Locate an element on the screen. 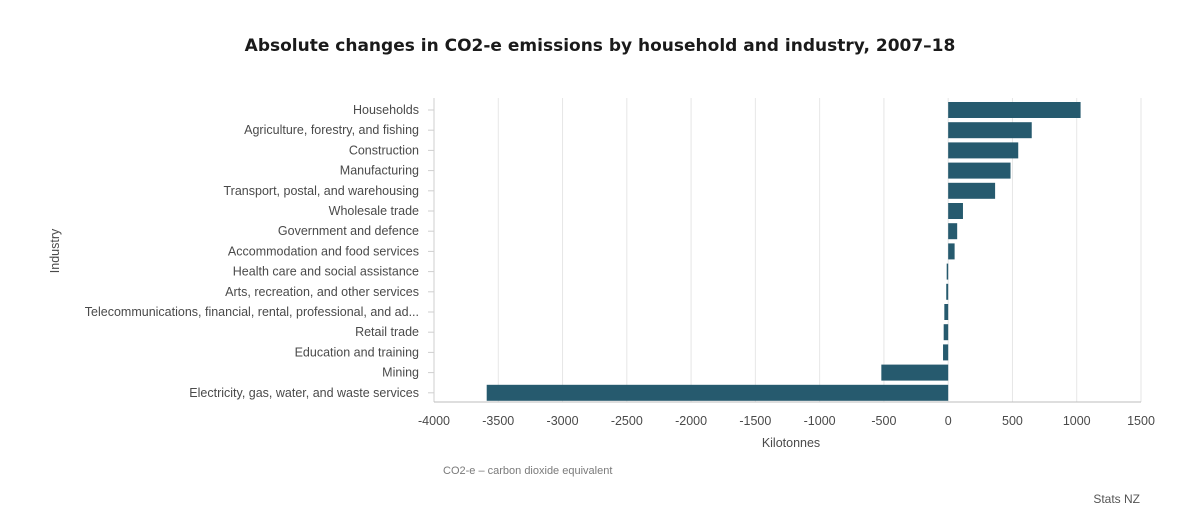 The image size is (1200, 532). category-label: Retail trade is located at coordinates (387, 332).